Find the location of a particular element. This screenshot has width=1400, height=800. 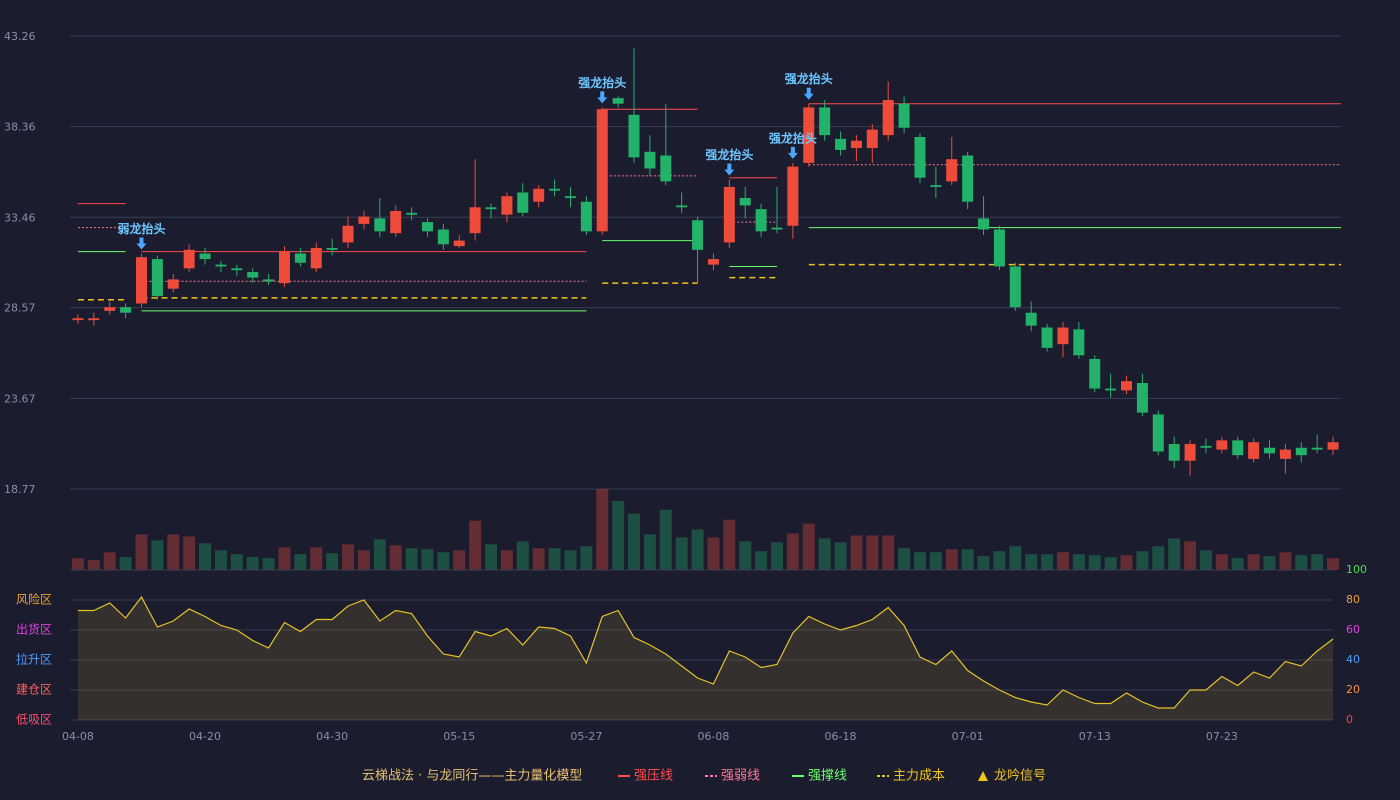

legend-label: 强弱线 is located at coordinates (740, 776).